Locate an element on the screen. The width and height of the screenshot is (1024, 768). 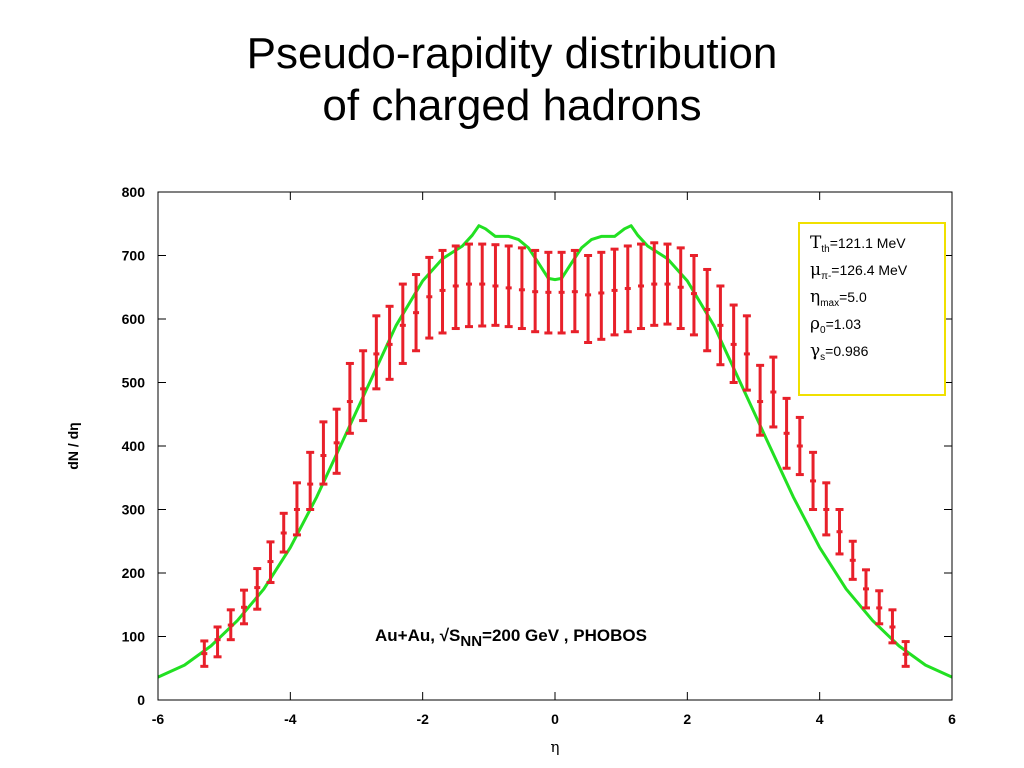
y-tick-label: 600 is located at coordinates (134, 319).